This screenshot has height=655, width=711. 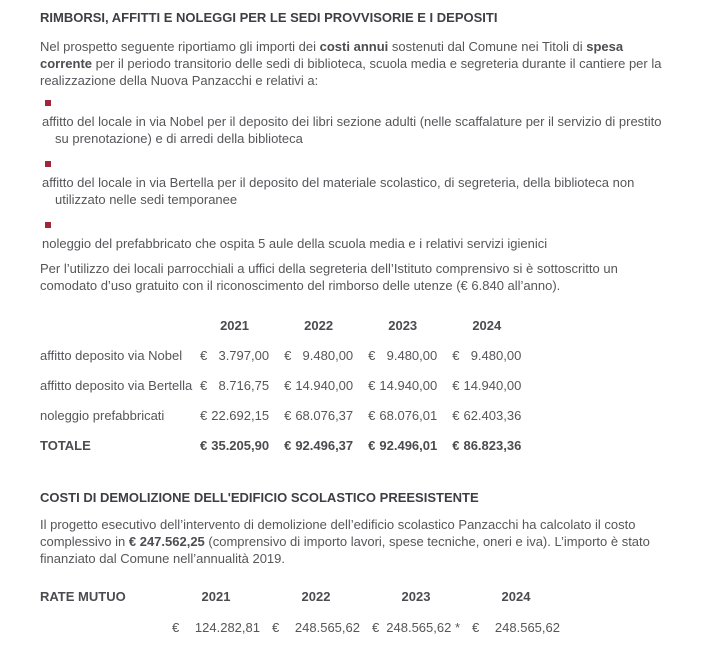 What do you see at coordinates (487, 46) in the screenshot?
I see `intro-text: sostenuti dal Comune nei Titoli di` at bounding box center [487, 46].